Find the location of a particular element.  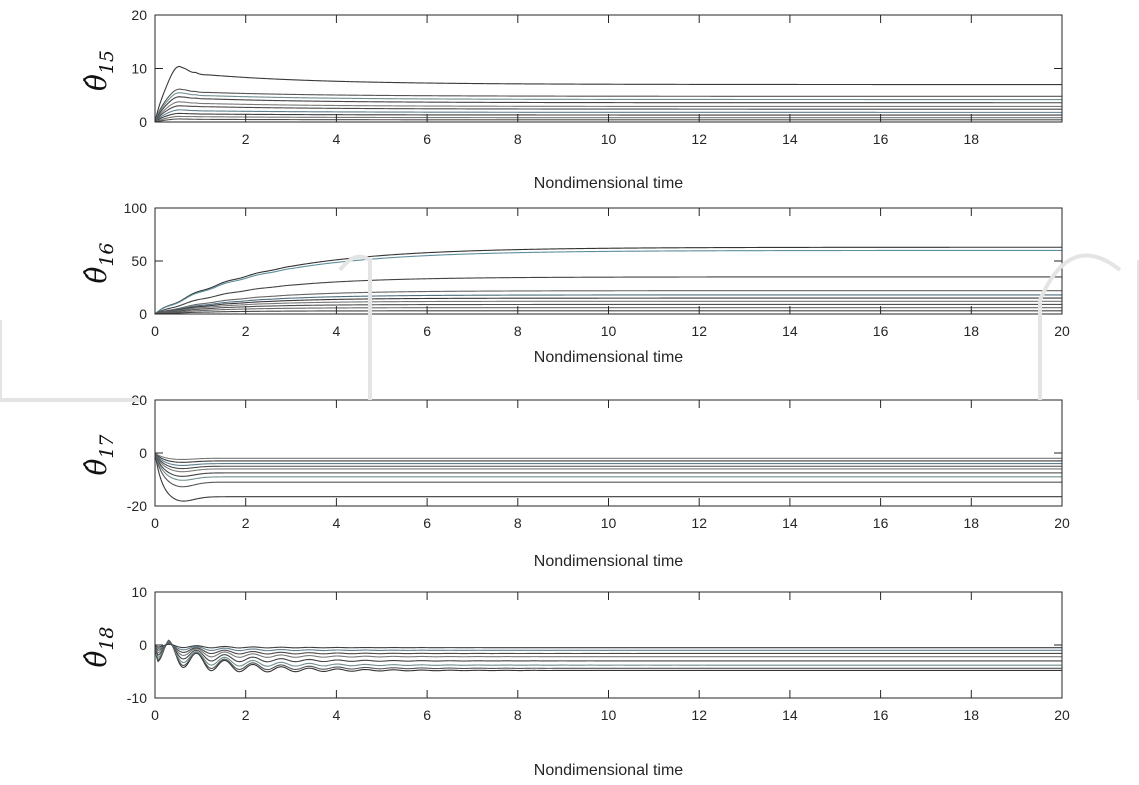

y-axis-label: θ̂17 is located at coordinates (99, 455).